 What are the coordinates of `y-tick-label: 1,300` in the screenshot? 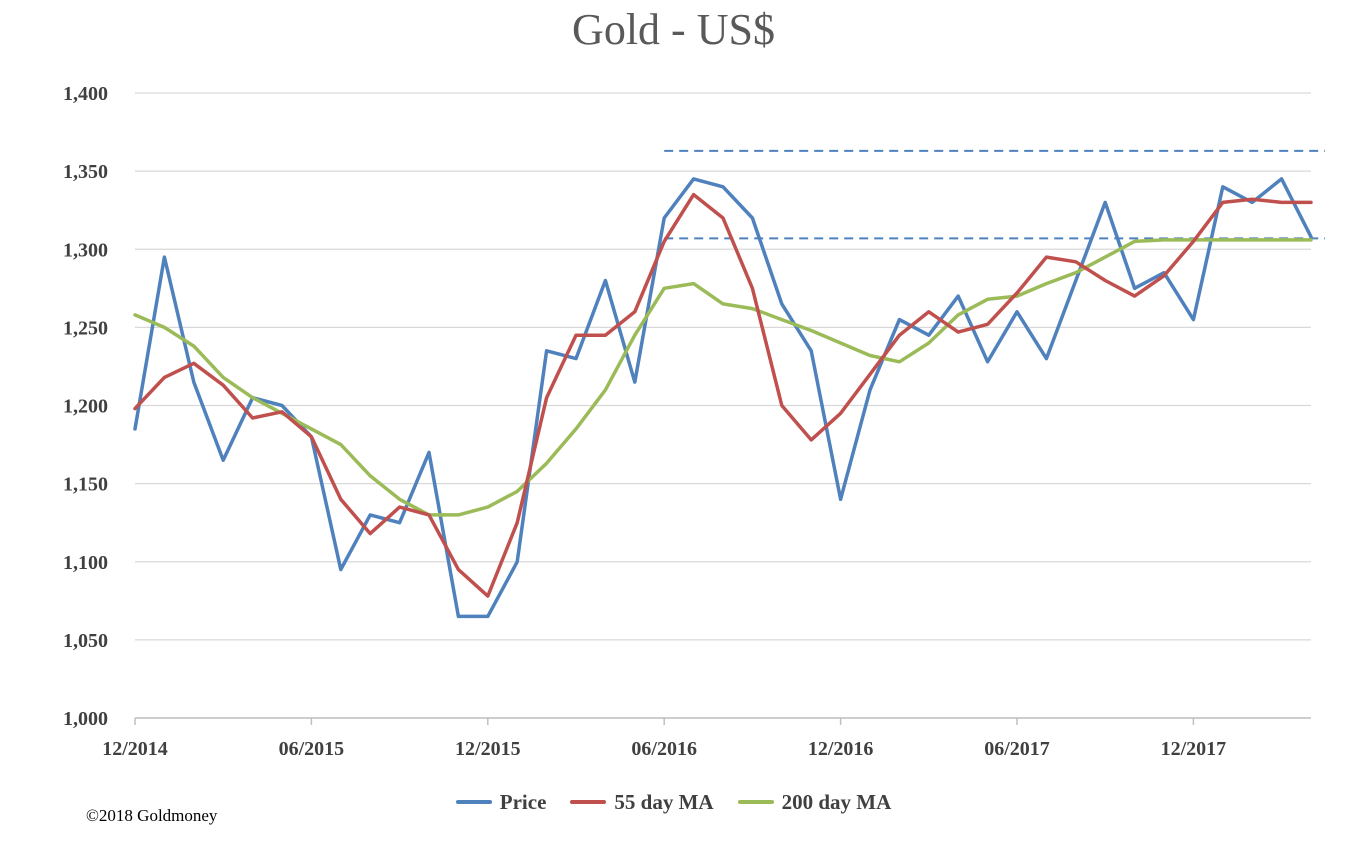 It's located at (85, 250).